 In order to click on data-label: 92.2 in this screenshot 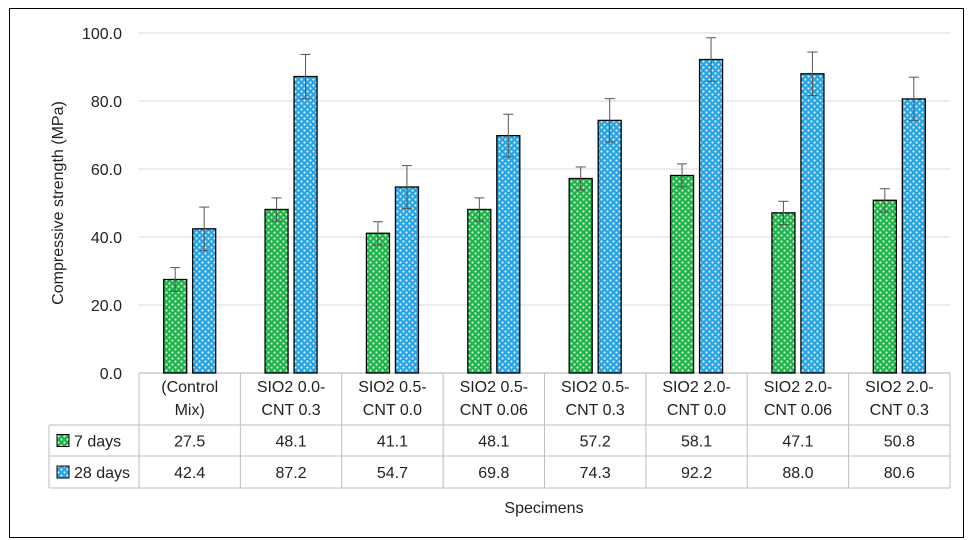, I will do `click(696, 473)`.